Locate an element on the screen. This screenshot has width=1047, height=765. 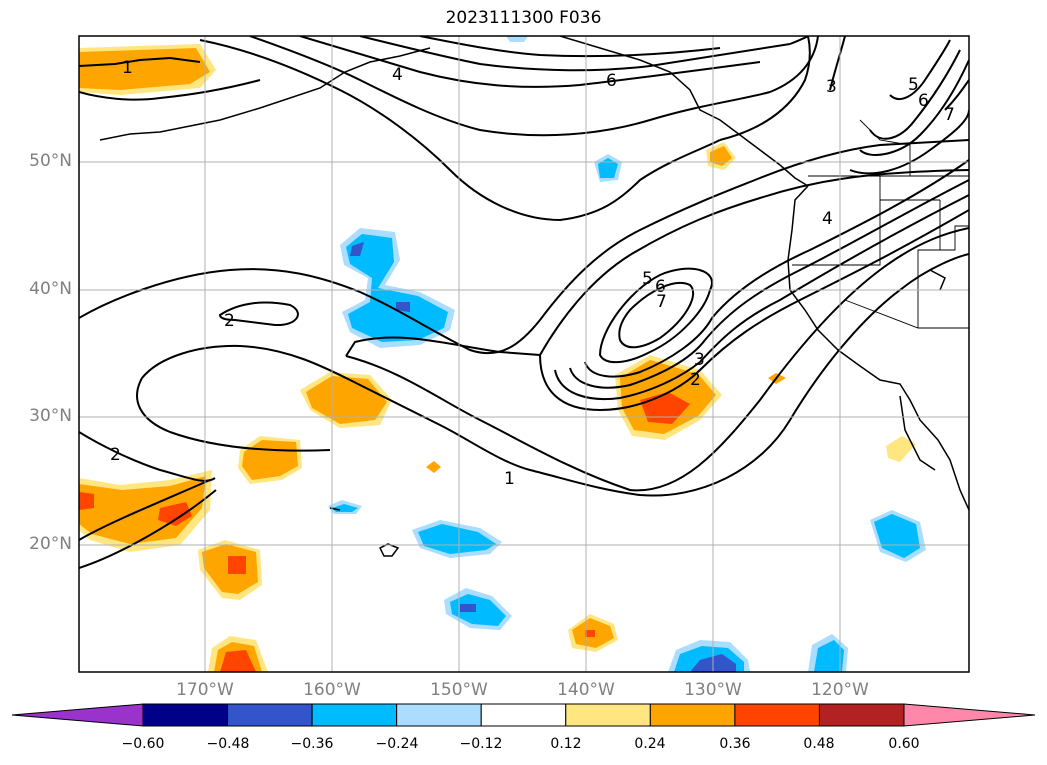
colorbar-tick-label: −0.24 is located at coordinates (397, 744).